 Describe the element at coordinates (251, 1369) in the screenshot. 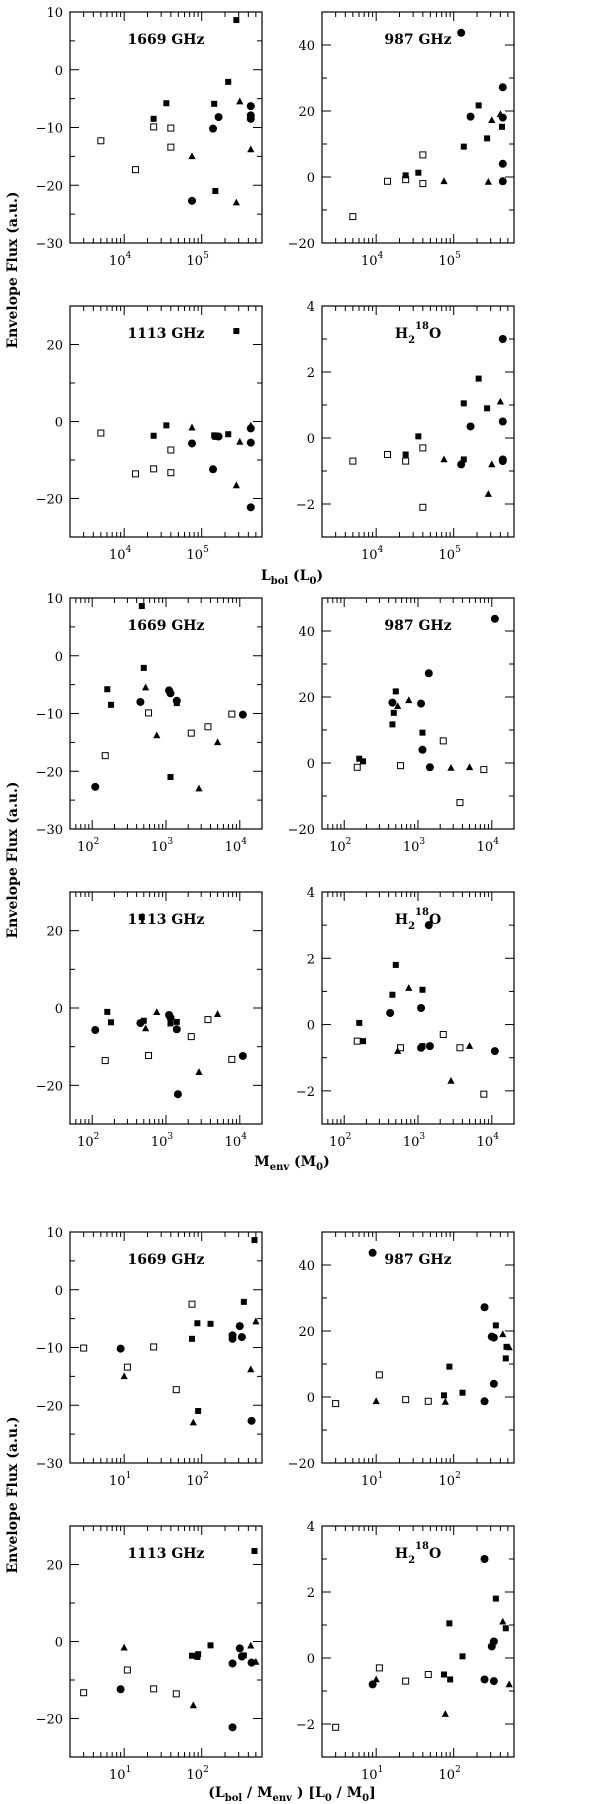

I see `panel-LbolMenv-0-point-filled-triangle` at that location.